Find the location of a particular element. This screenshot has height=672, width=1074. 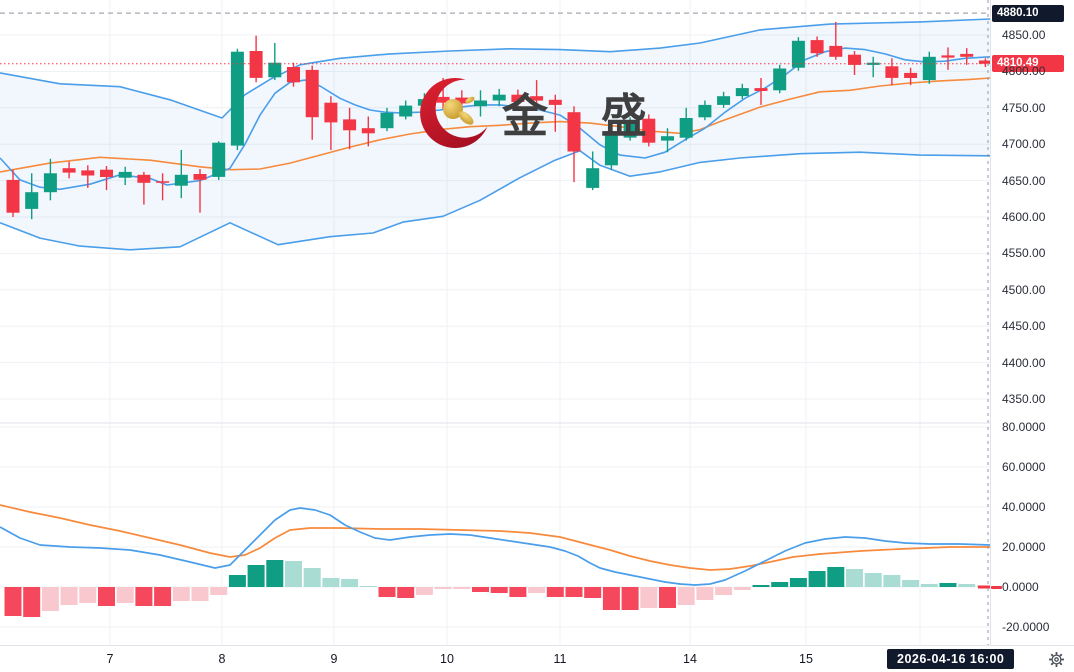

price-axis-label: 4750.00 is located at coordinates (1024, 107).